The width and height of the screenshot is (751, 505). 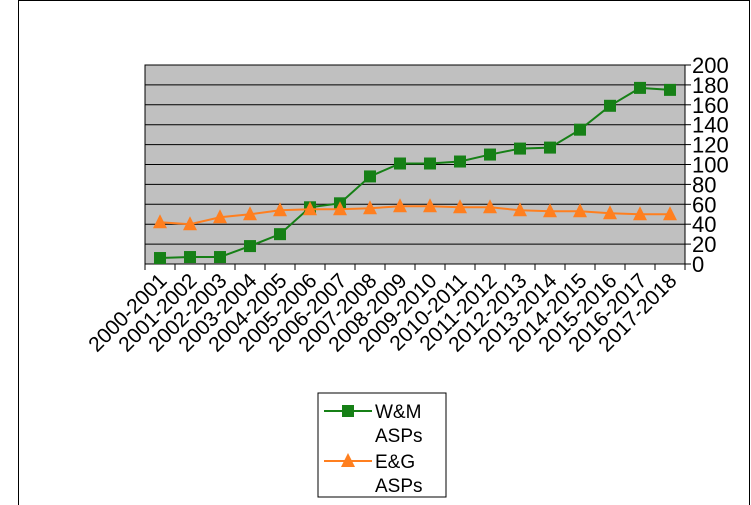 What do you see at coordinates (710, 125) in the screenshot?
I see `y-tick-label: 140` at bounding box center [710, 125].